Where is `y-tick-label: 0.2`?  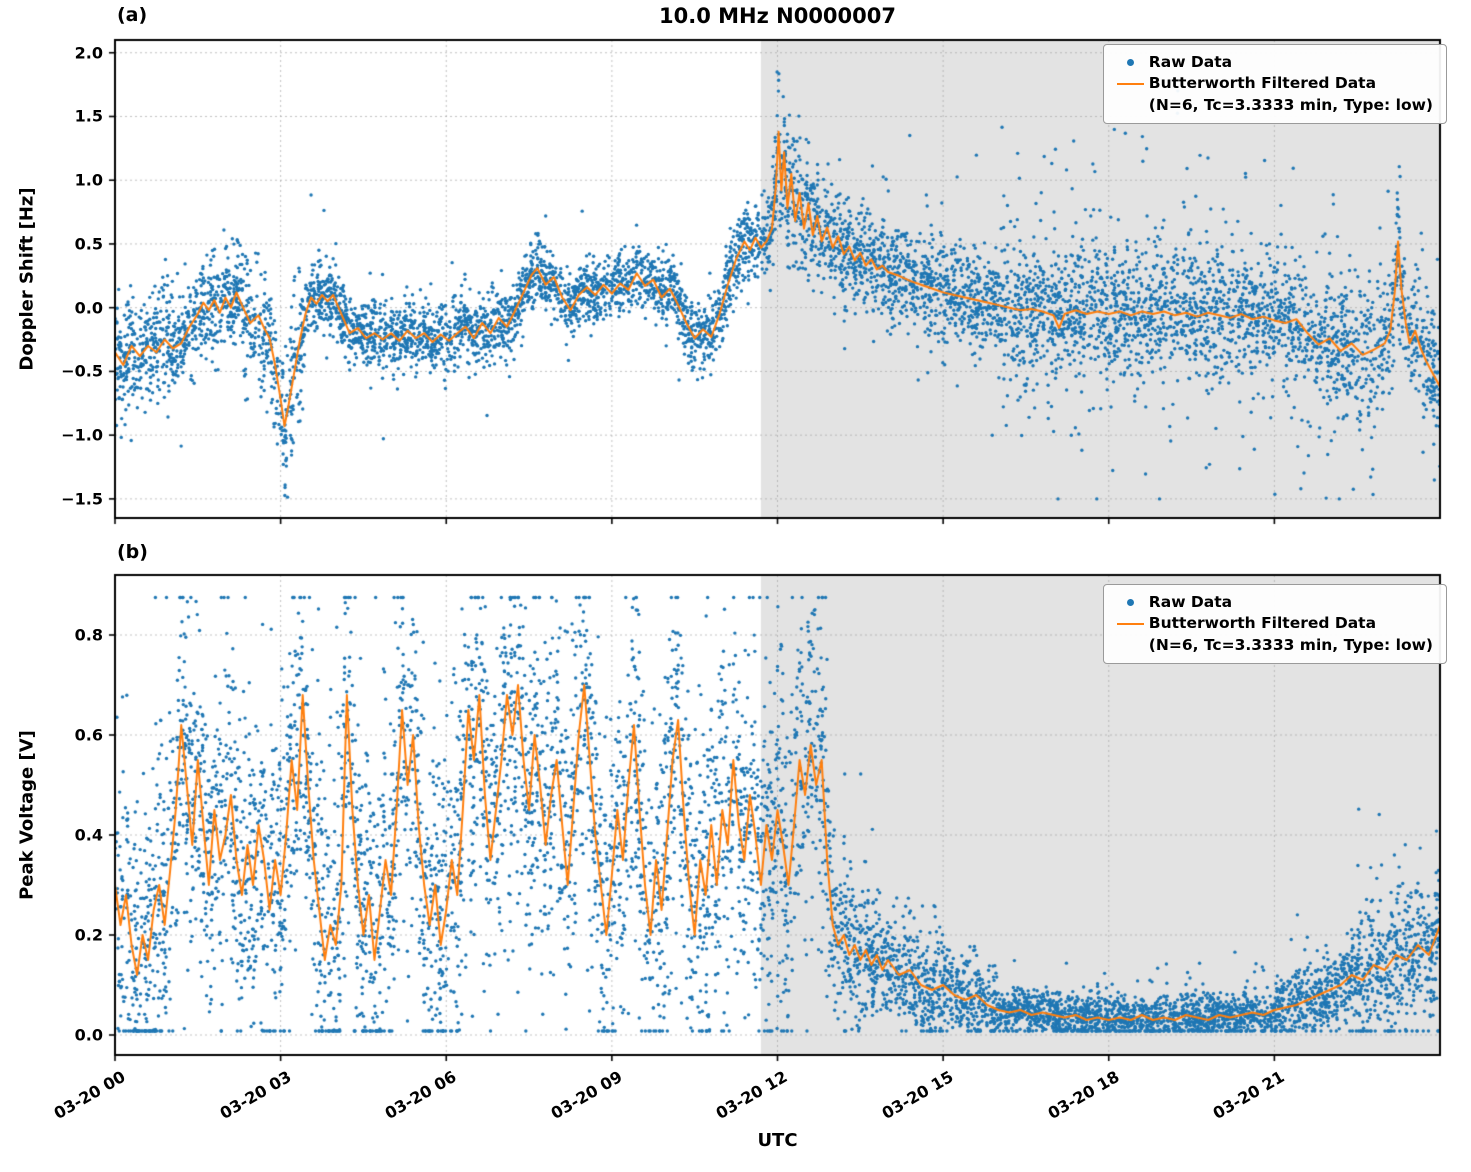 y-tick-label: 0.2 is located at coordinates (88, 935).